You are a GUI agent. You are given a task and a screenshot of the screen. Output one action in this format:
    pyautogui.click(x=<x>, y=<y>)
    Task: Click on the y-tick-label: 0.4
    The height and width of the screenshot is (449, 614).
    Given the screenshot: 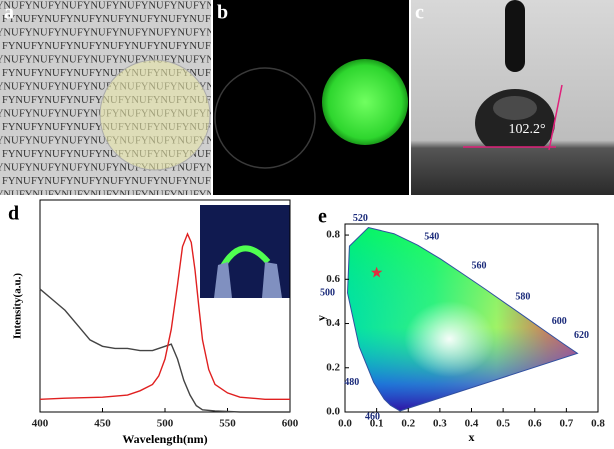 What is the action you would take?
    pyautogui.click(x=333, y=323)
    